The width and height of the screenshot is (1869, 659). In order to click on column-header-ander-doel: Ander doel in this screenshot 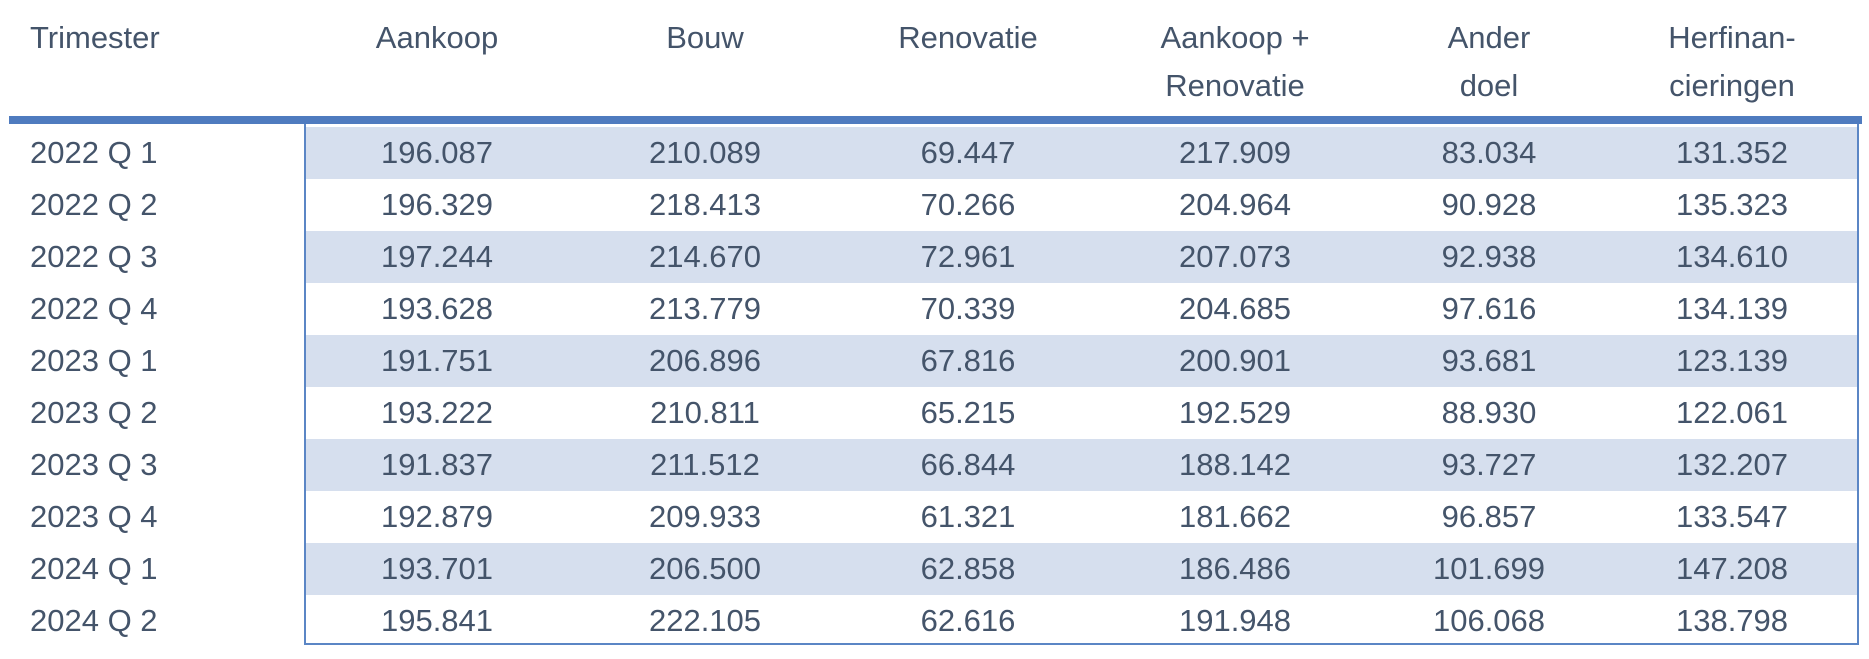, I will do `click(1489, 62)`.